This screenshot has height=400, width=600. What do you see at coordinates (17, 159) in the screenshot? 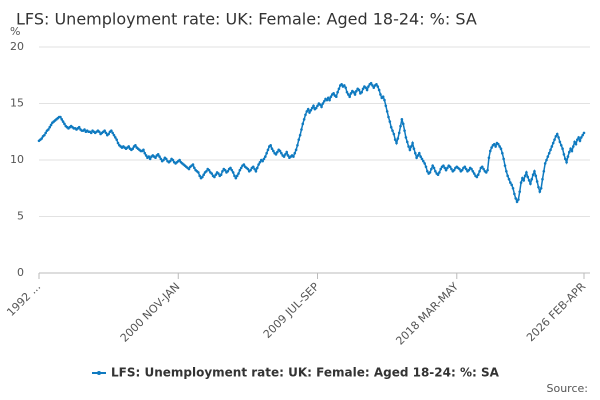
I see `y-tick-label: 10` at bounding box center [17, 159].